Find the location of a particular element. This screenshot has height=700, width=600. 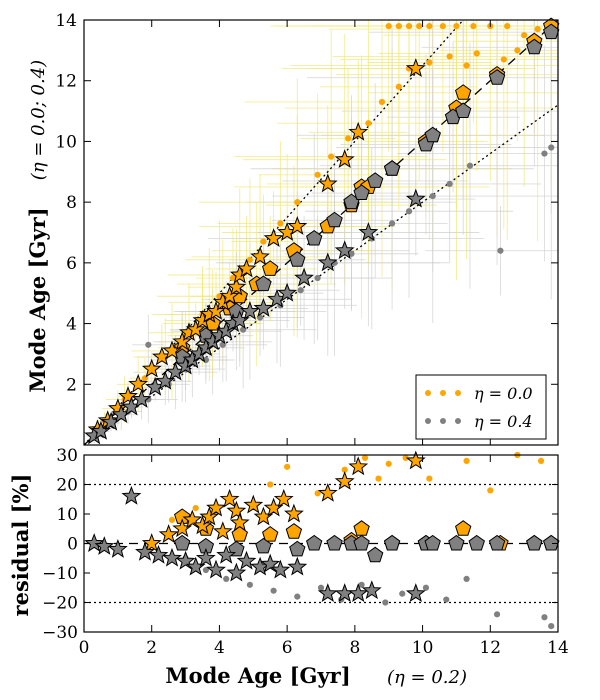

residual-y-axis-label: residual [%] is located at coordinates (20, 545).